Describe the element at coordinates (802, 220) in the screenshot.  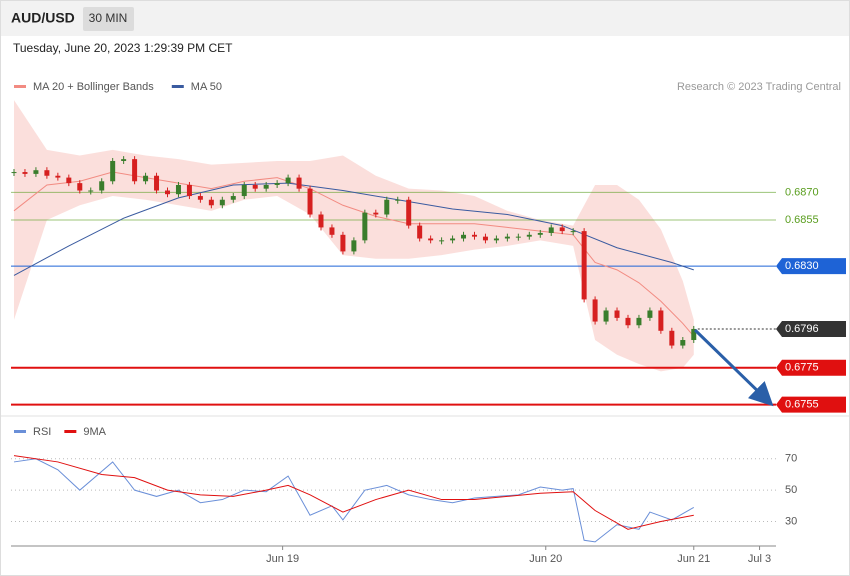
I see `level-label: 0.6855` at that location.